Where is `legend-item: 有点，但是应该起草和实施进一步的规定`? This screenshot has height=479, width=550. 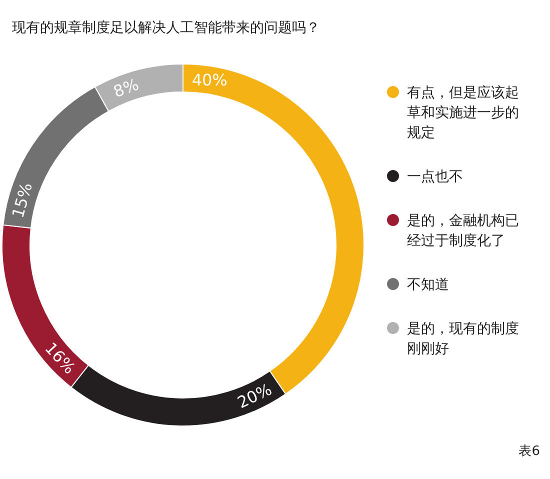 legend-item: 有点，但是应该起草和实施进一步的规定 is located at coordinates (453, 113).